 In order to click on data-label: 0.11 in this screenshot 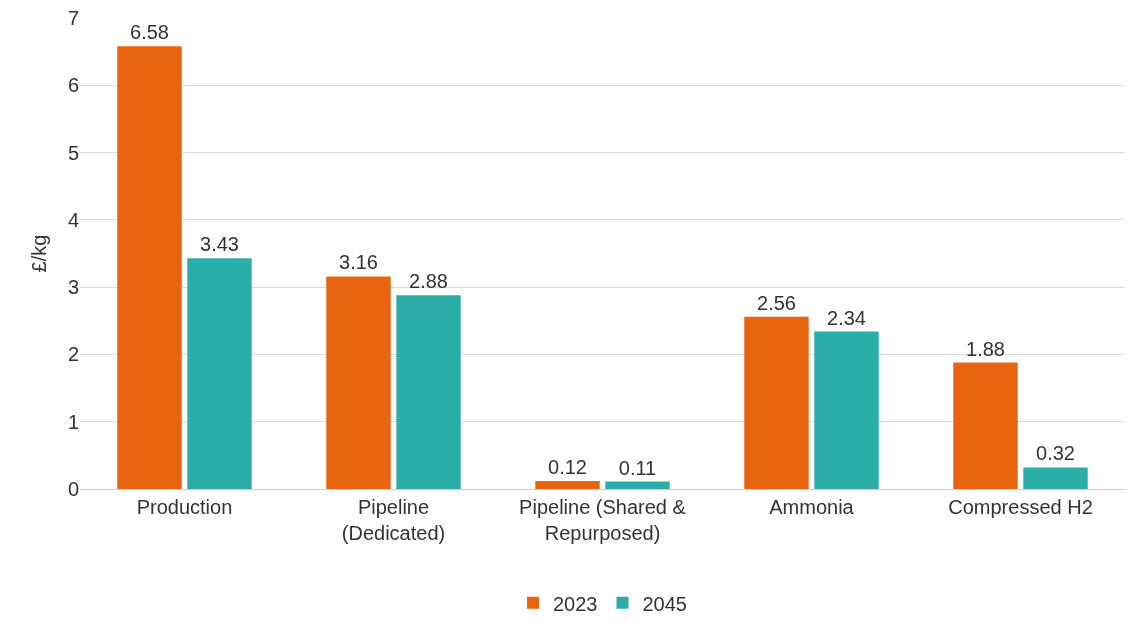, I will do `click(637, 467)`.